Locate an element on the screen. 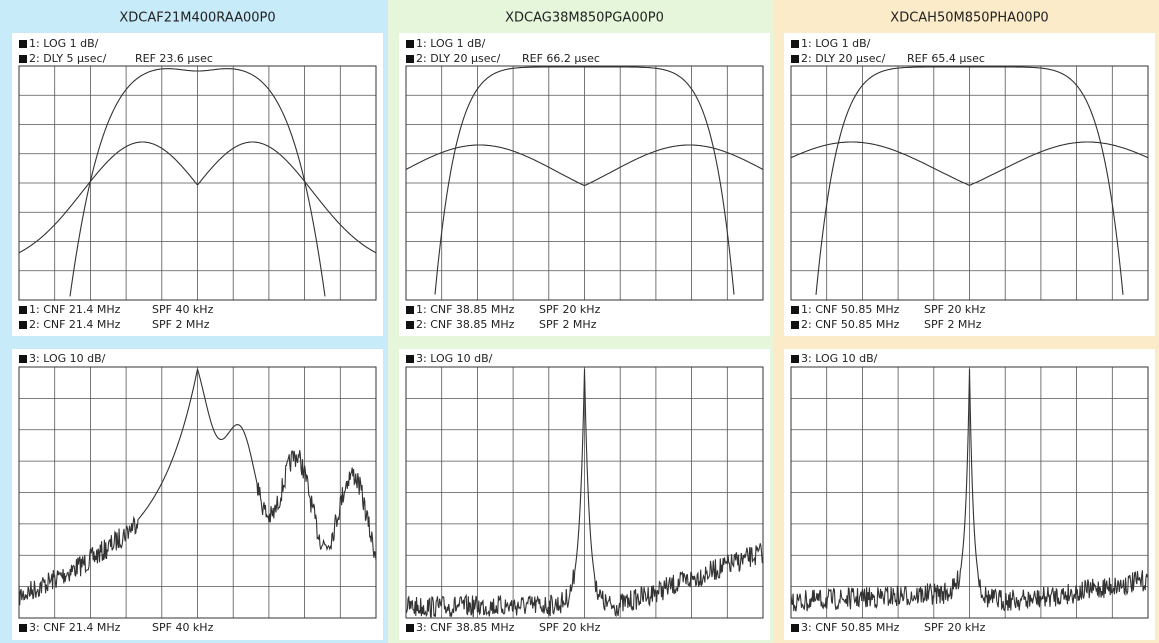  center-frequency: 3: CNF 38.85 MHz is located at coordinates (465, 627).